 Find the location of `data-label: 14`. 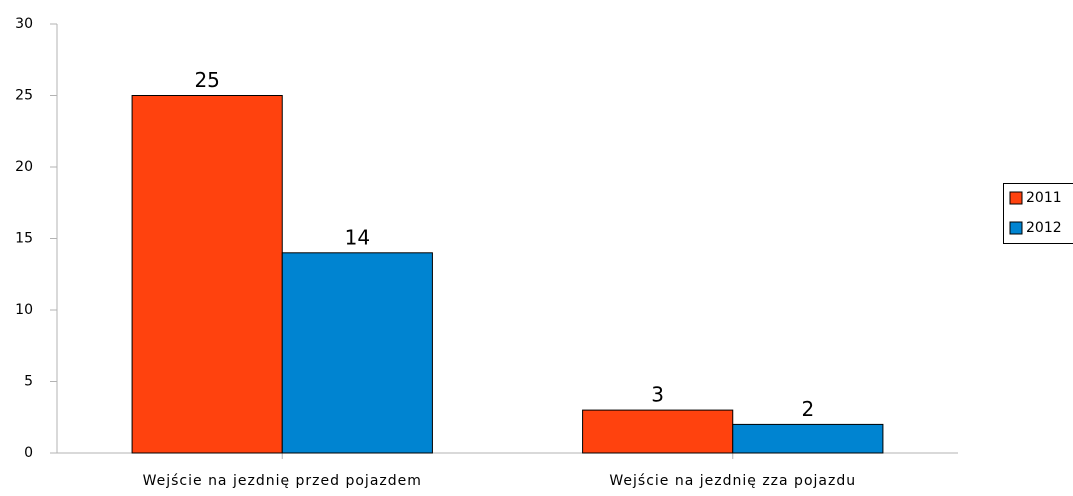

data-label: 14 is located at coordinates (357, 237).